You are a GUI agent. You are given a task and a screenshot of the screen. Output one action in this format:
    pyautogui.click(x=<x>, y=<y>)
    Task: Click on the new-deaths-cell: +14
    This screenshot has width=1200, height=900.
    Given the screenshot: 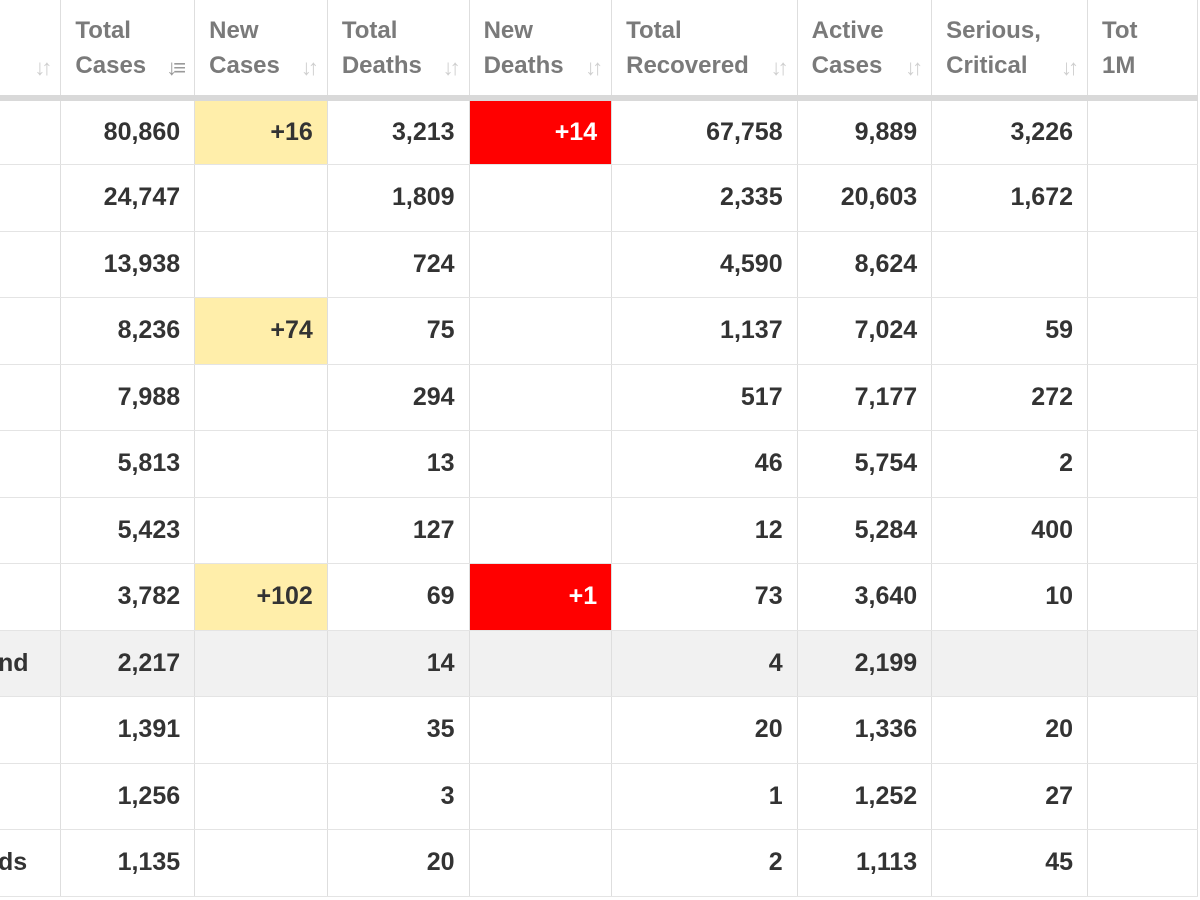 What is the action you would take?
    pyautogui.click(x=541, y=131)
    